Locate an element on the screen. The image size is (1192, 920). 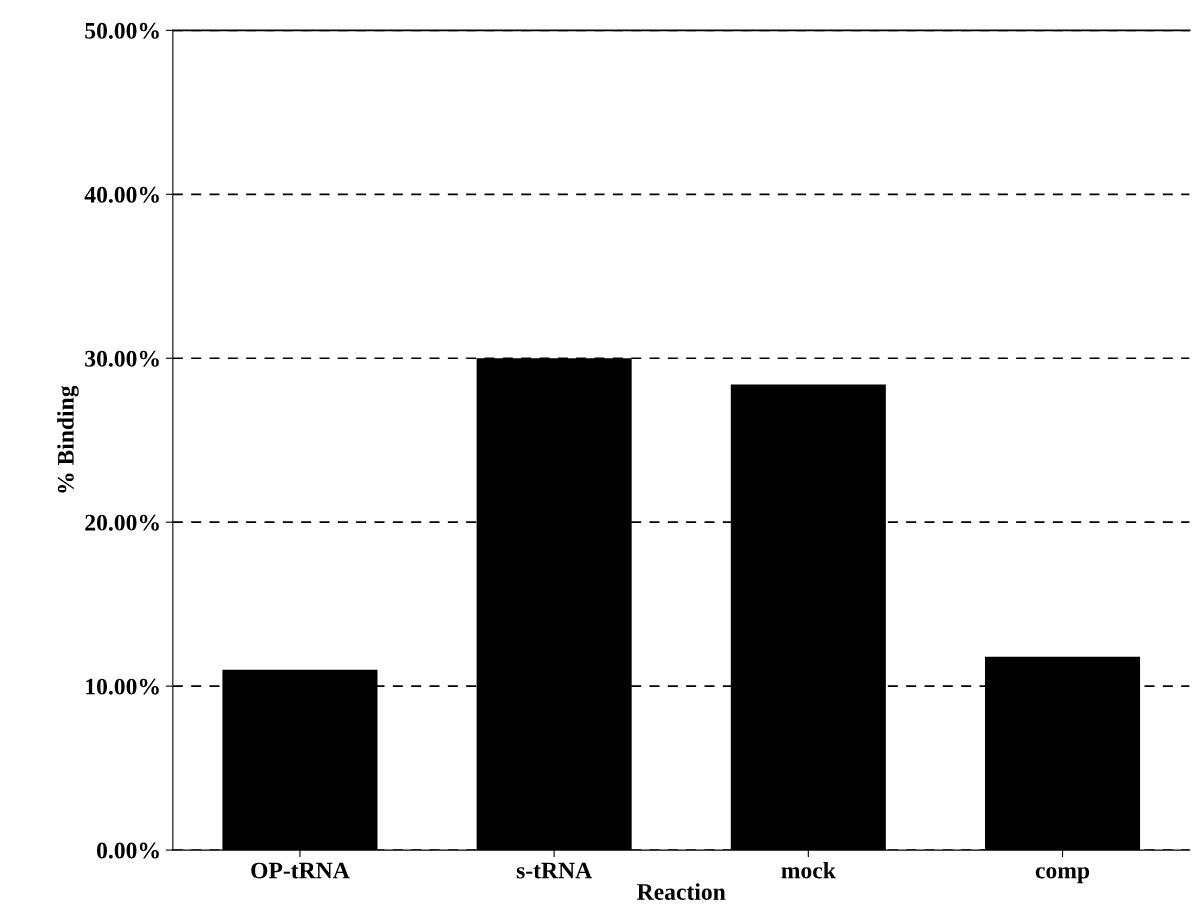
x-tick-label: OP-tRNA is located at coordinates (300, 870).